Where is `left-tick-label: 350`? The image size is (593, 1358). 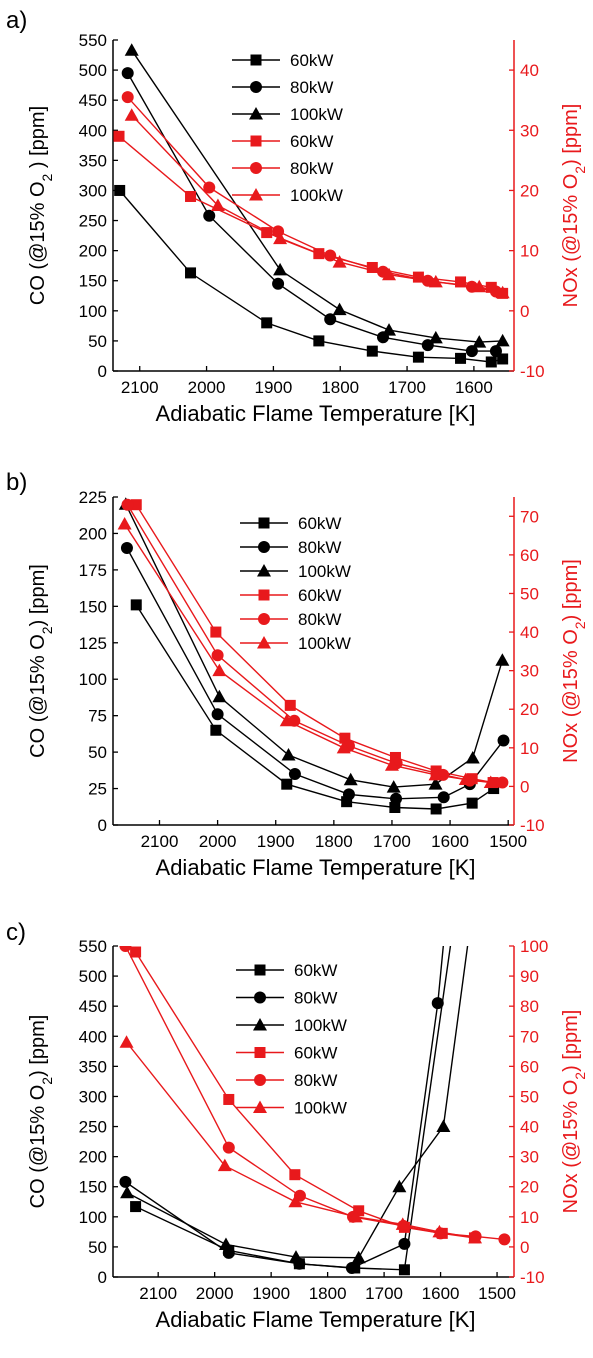
left-tick-label: 350 is located at coordinates (93, 1066).